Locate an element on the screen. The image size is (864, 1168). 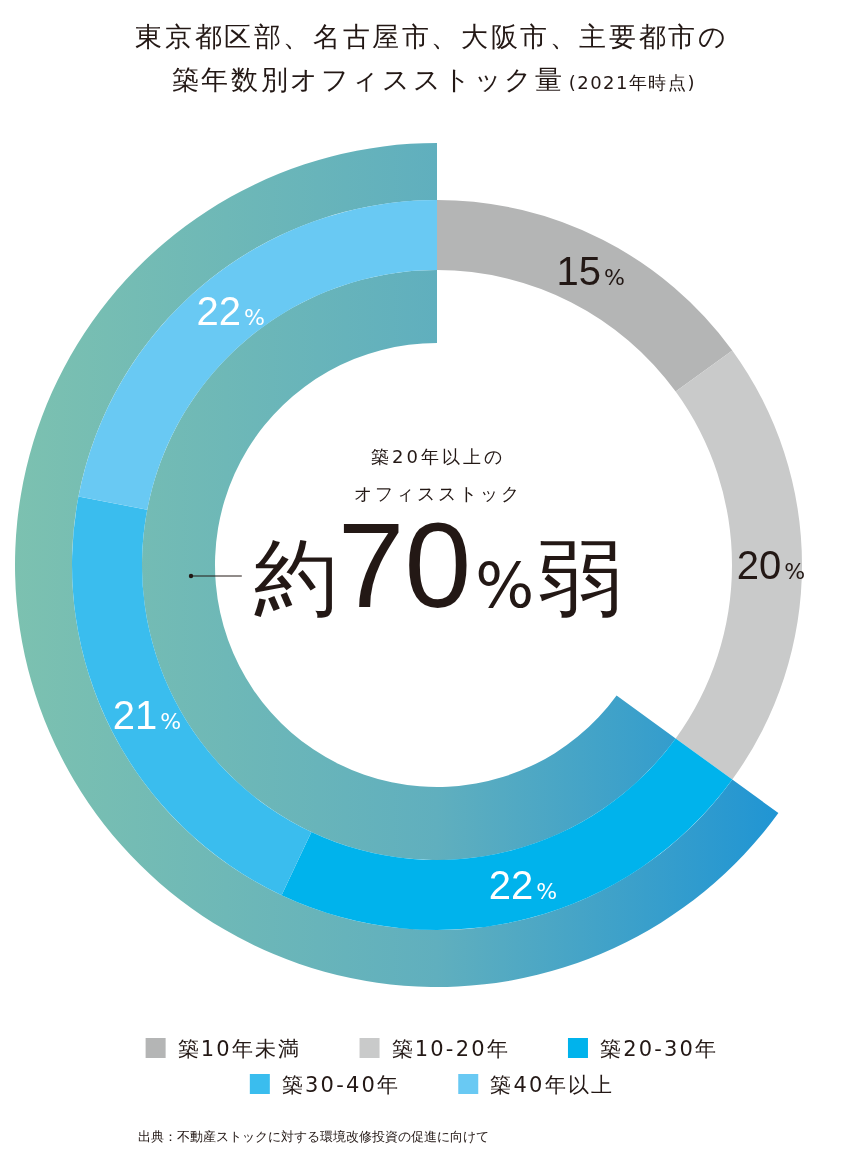
chart-title: 東京都区部、名古屋市、大阪市、主要都市の築年数別オフィスストック量(2021年時点) is located at coordinates (432, 58).